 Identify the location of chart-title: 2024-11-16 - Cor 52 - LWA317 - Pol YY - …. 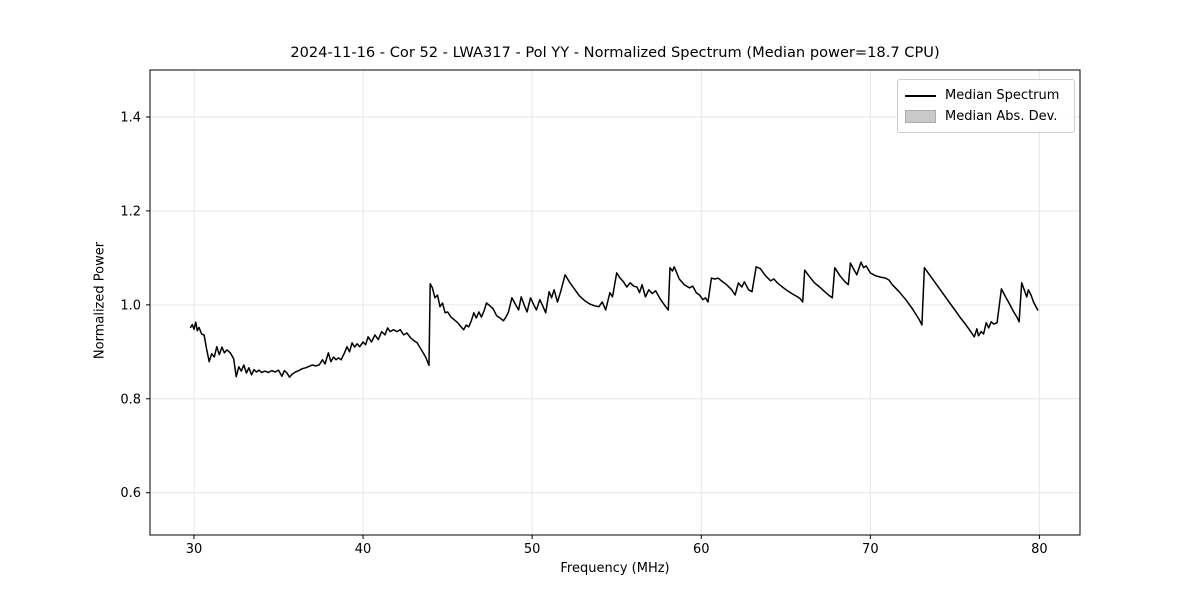
(615, 52).